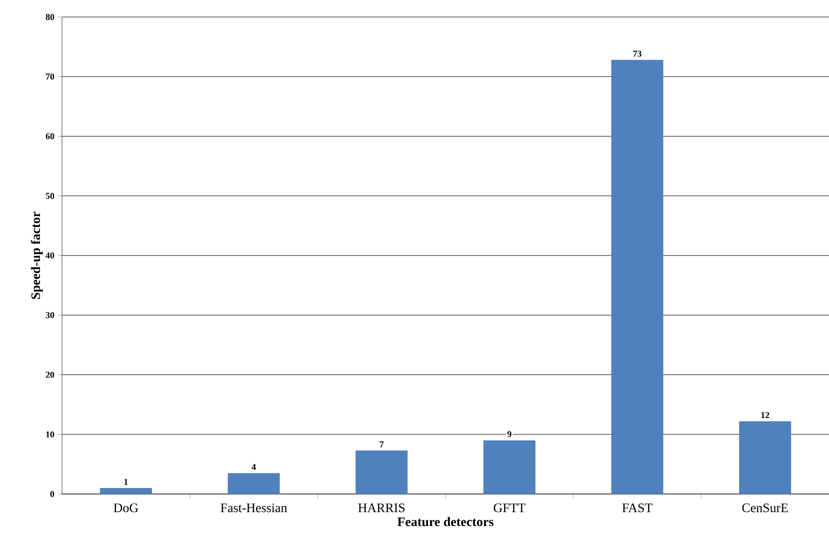 The height and width of the screenshot is (543, 829). Describe the element at coordinates (382, 444) in the screenshot. I see `data-label: 7` at that location.